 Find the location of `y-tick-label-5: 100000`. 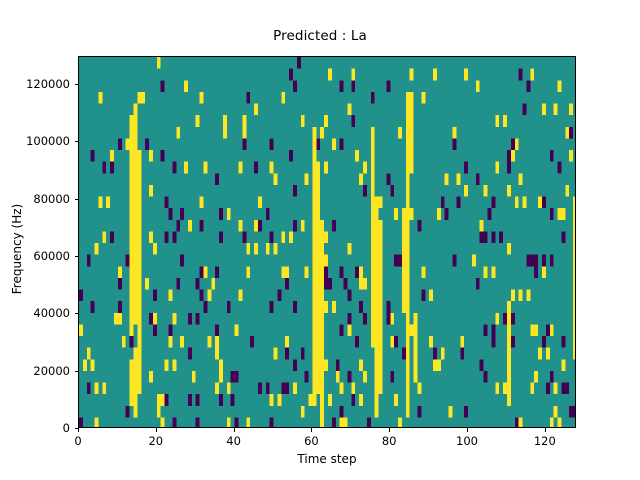

y-tick-label-5: 100000 is located at coordinates (48, 141).